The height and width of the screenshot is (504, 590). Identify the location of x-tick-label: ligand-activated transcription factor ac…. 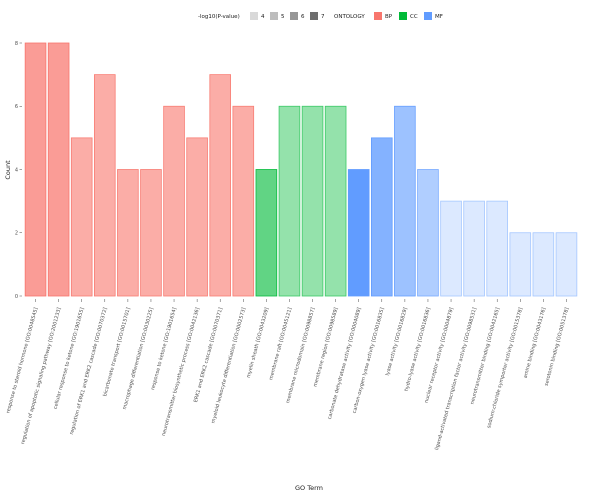
(456, 379).